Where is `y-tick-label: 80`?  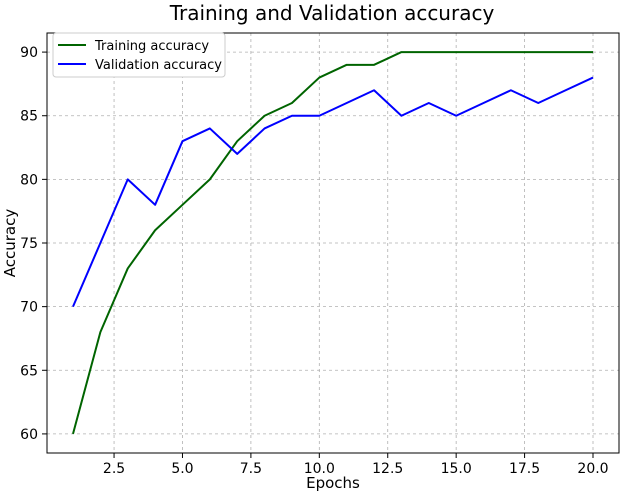
y-tick-label: 80 is located at coordinates (29, 180).